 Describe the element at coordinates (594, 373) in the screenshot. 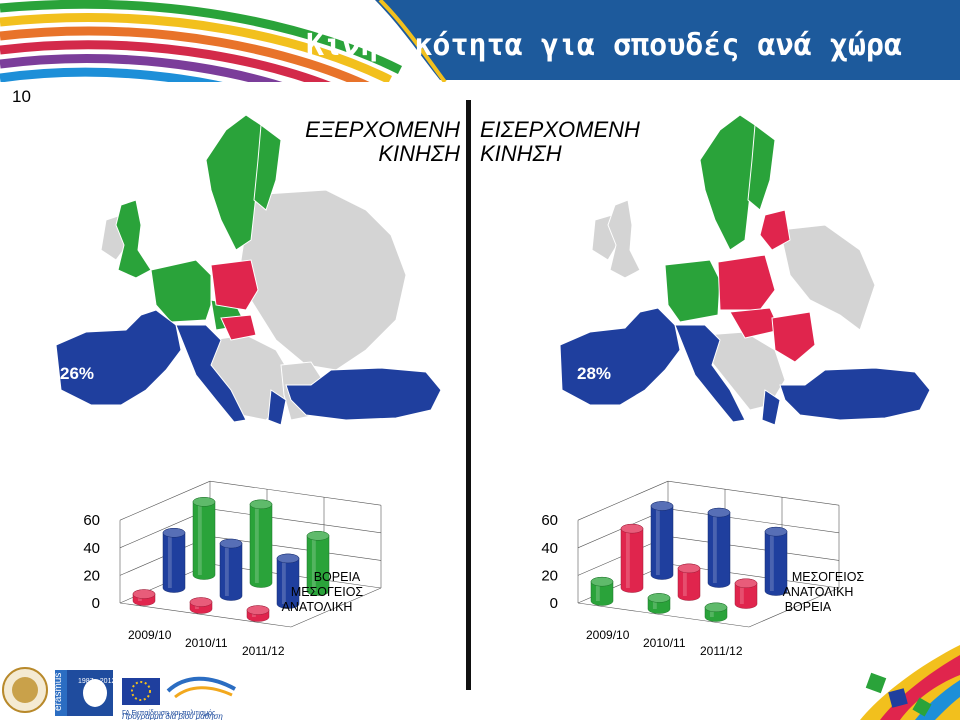

I see `incoming-percent: 28%` at that location.